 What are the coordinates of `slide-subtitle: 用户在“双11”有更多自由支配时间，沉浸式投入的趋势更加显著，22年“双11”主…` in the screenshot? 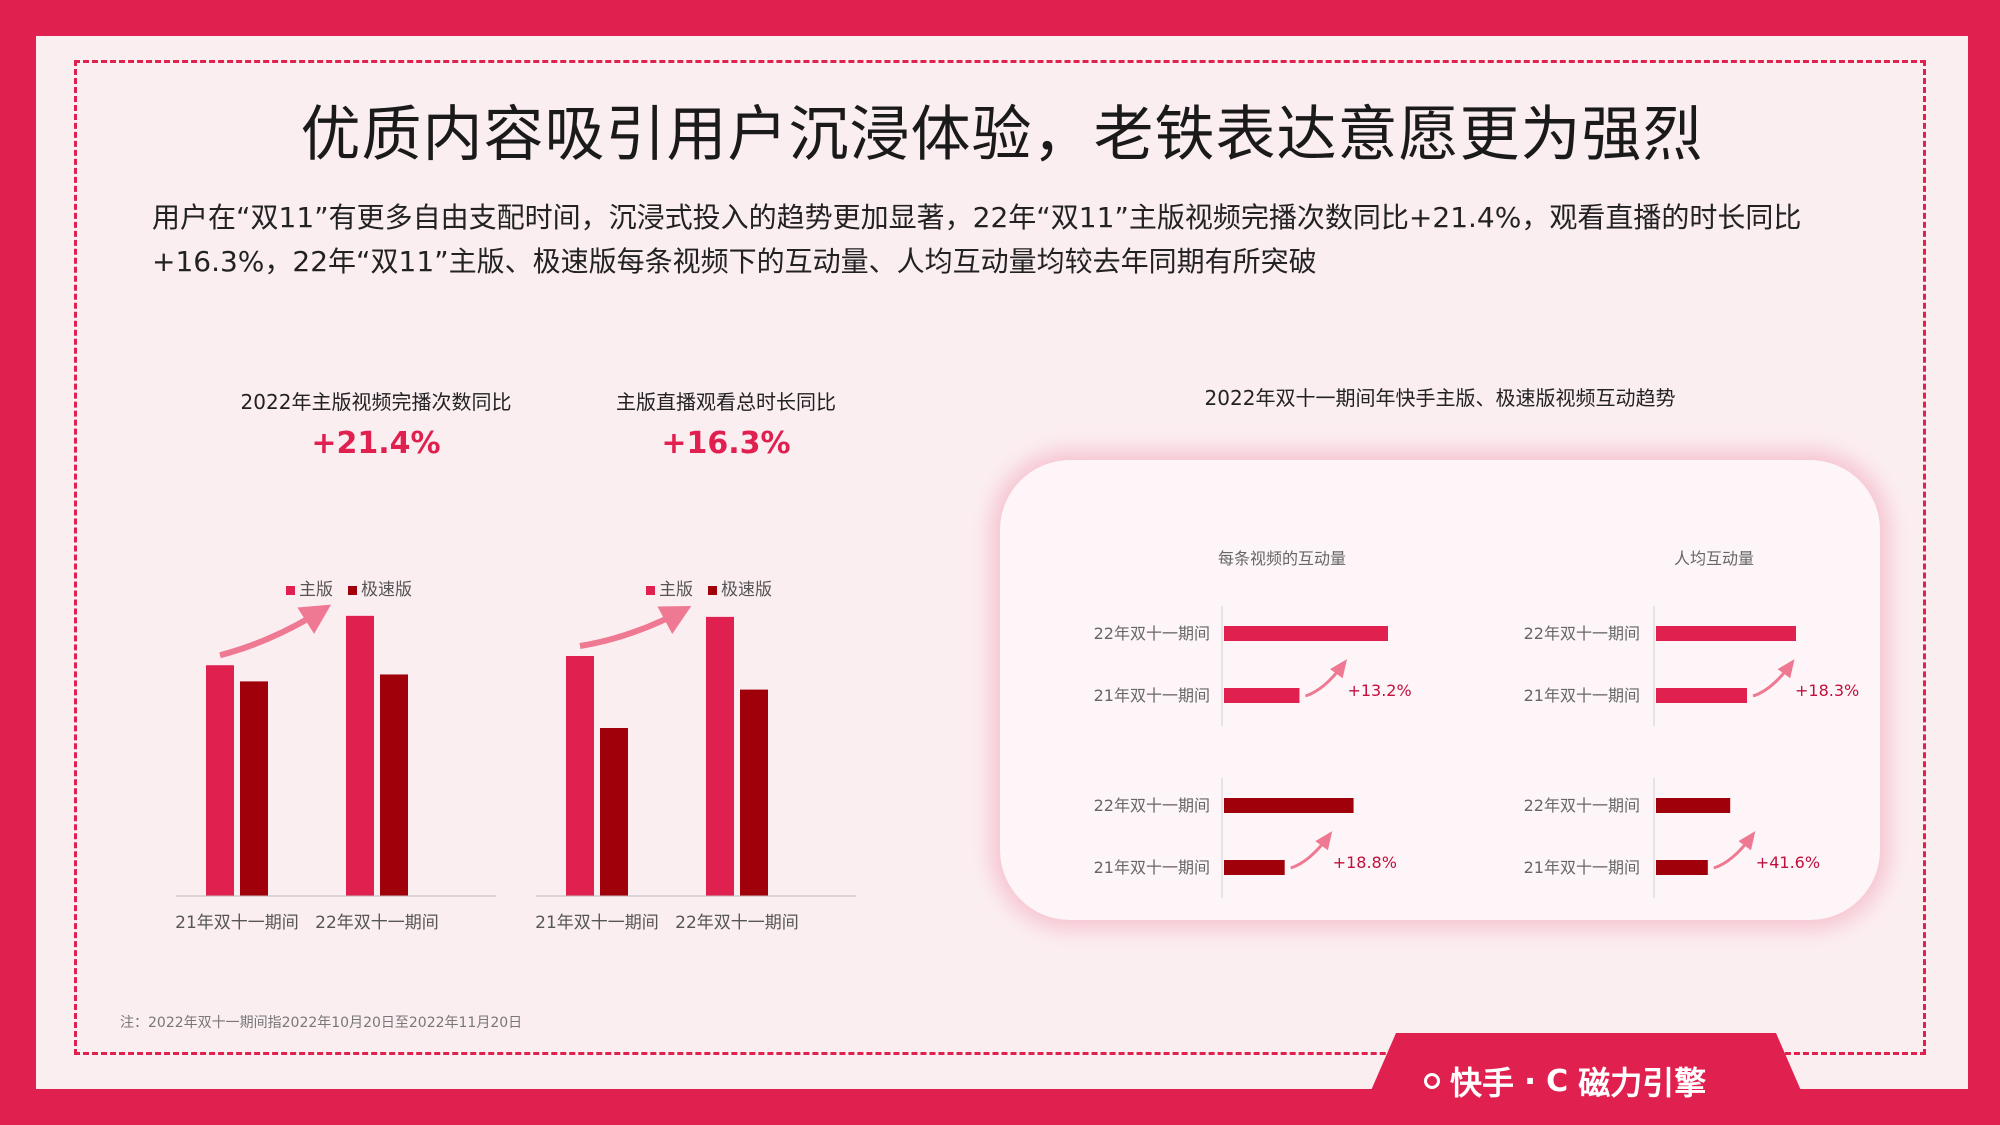 It's located at (977, 239).